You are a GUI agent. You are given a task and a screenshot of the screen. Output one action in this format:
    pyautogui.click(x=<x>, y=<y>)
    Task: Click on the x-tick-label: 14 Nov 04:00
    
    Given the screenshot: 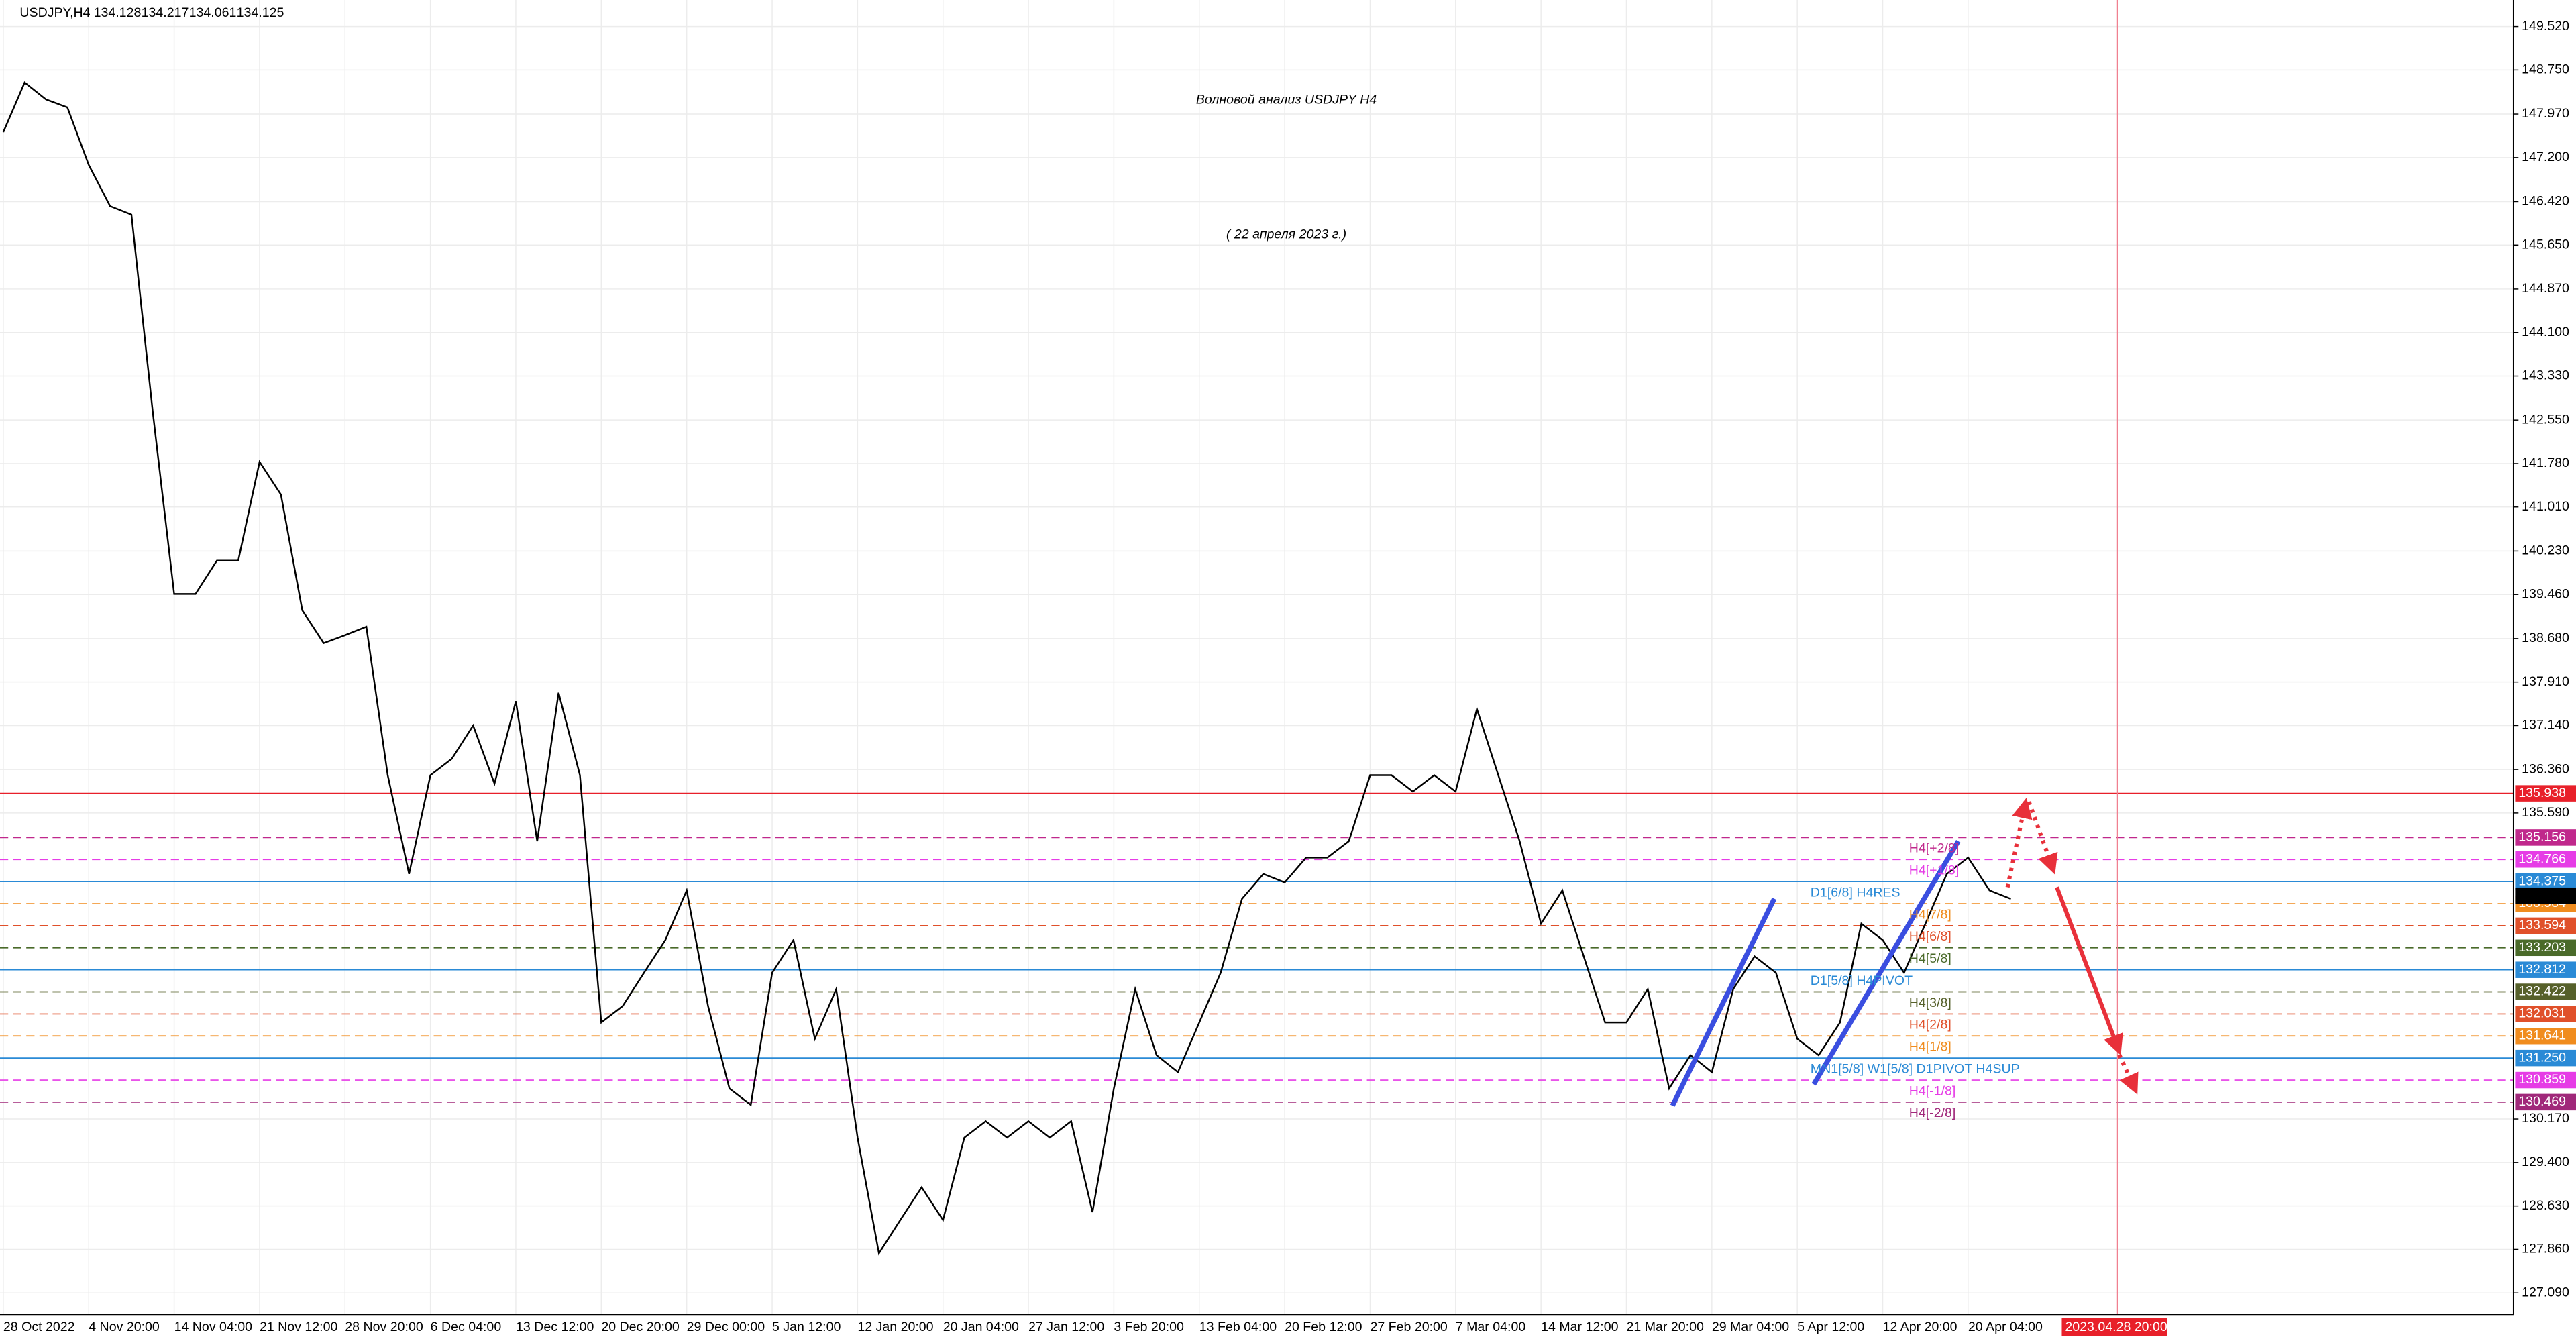 What is the action you would take?
    pyautogui.click(x=213, y=1327)
    